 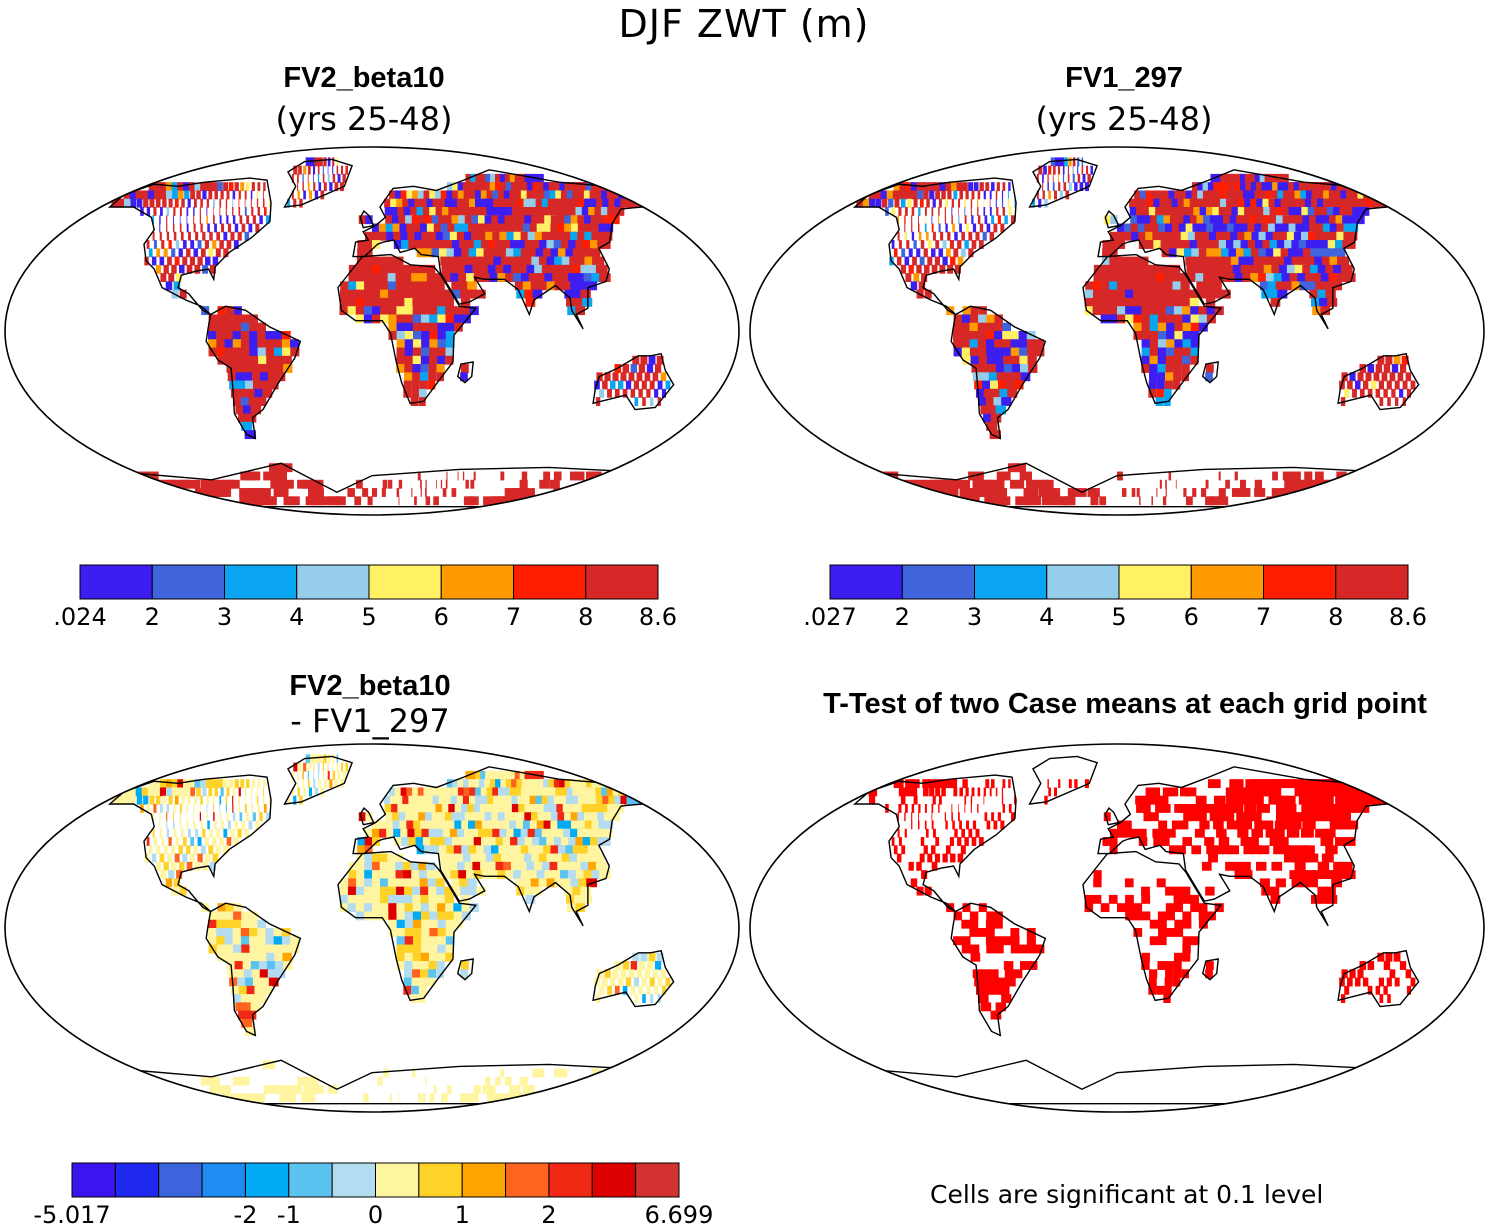 What do you see at coordinates (658, 617) in the screenshot?
I see `cb1-tick-label: 8.6` at bounding box center [658, 617].